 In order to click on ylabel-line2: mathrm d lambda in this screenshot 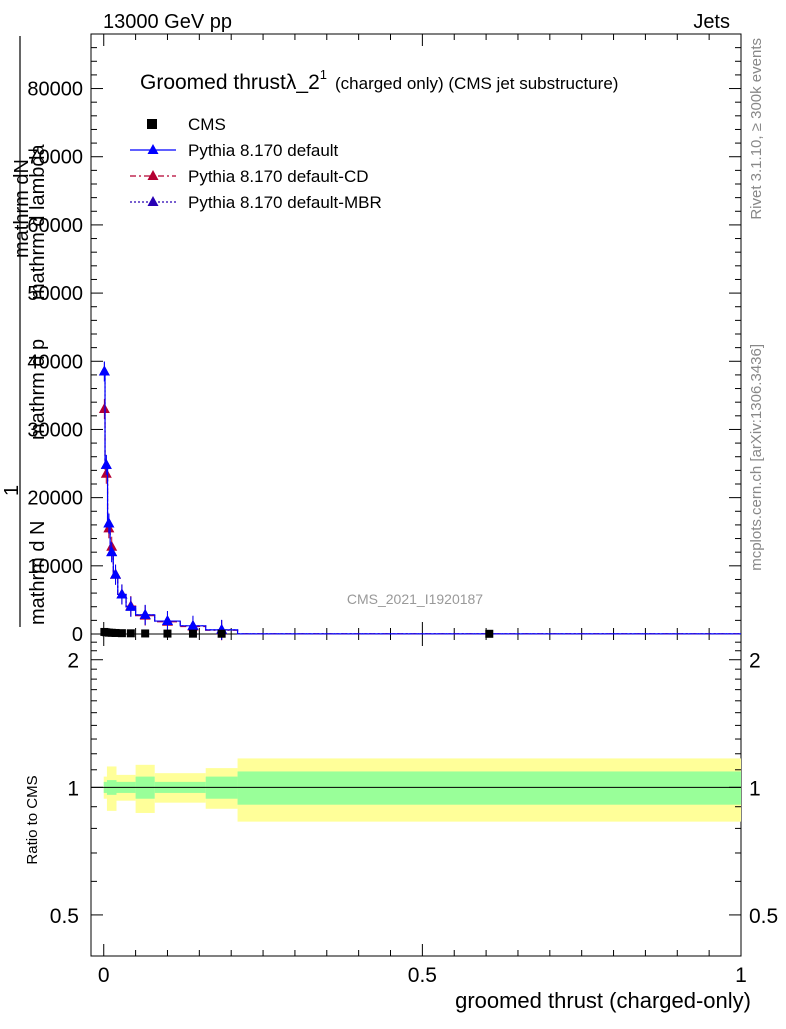, I will do `click(38, 222)`.